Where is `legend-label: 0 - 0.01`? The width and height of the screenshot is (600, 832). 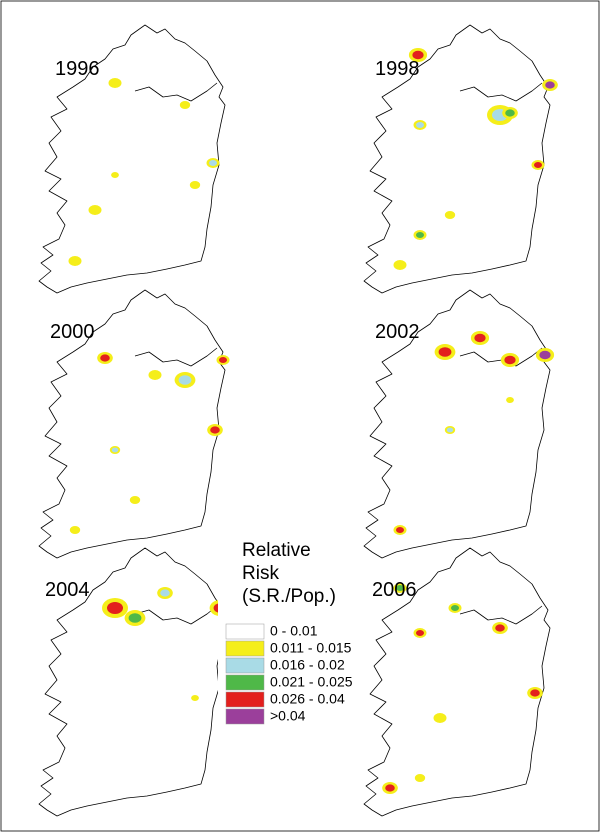 legend-label: 0 - 0.01 is located at coordinates (294, 631).